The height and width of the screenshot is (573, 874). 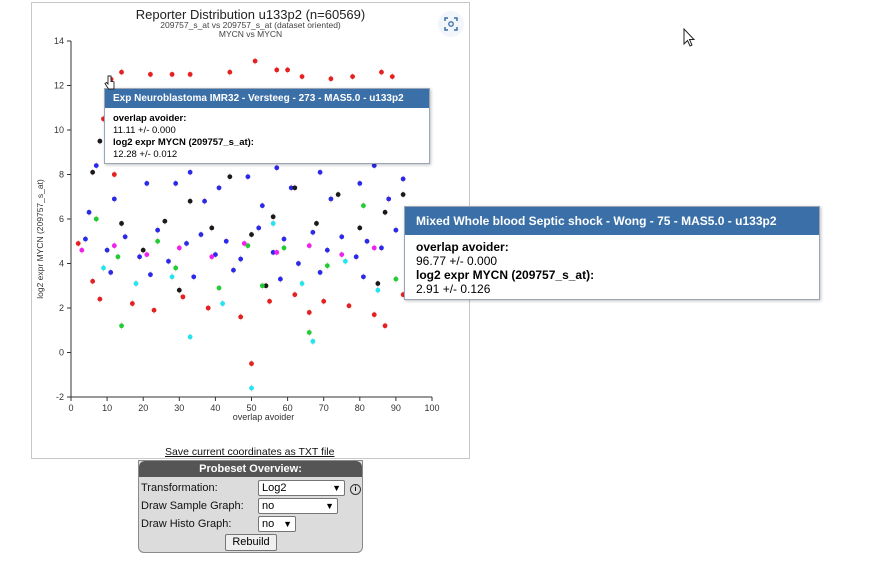 I want to click on rebuild-button: Rebuild, so click(x=251, y=542).